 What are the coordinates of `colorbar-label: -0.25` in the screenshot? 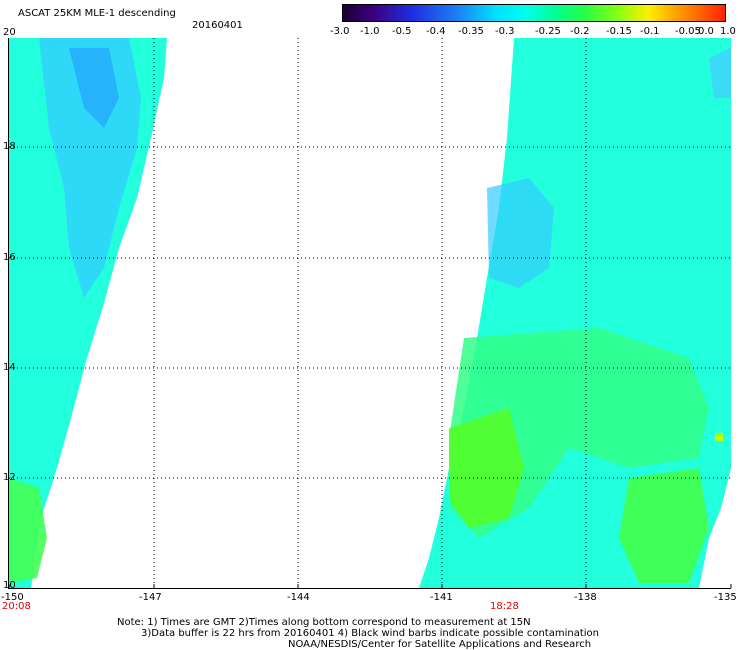 It's located at (548, 31).